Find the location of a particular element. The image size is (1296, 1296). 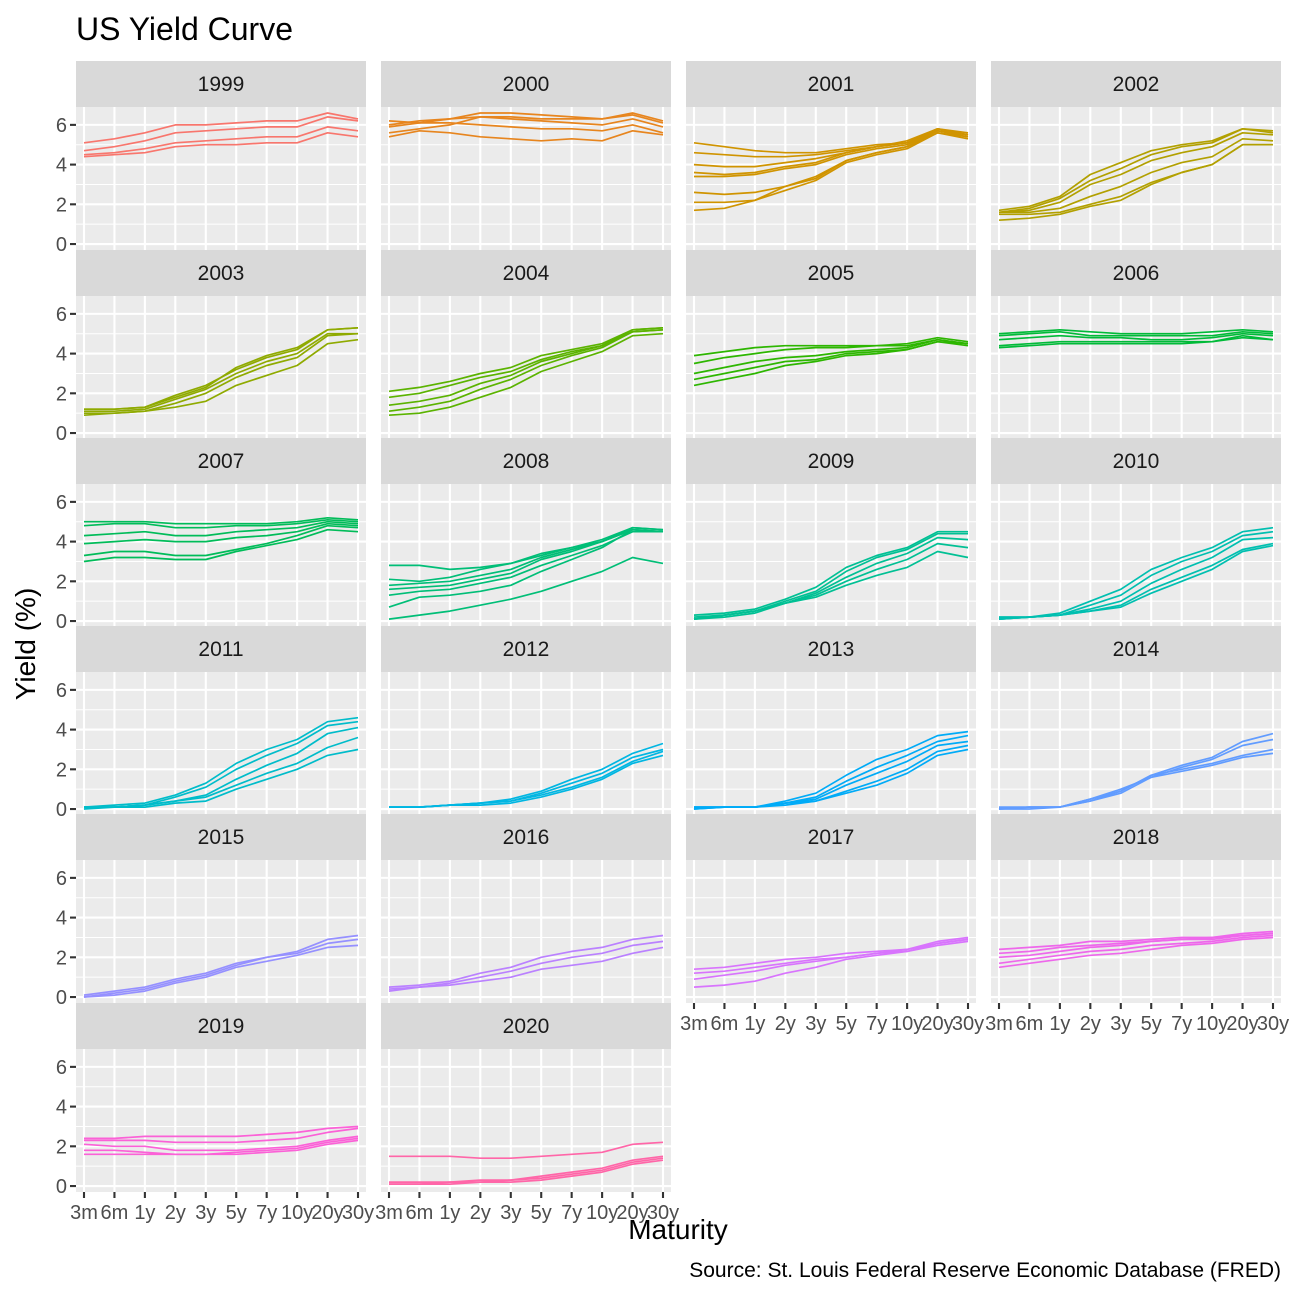

facet-panel-2011: 2011 0 2 4 6 is located at coordinates (211, 723).